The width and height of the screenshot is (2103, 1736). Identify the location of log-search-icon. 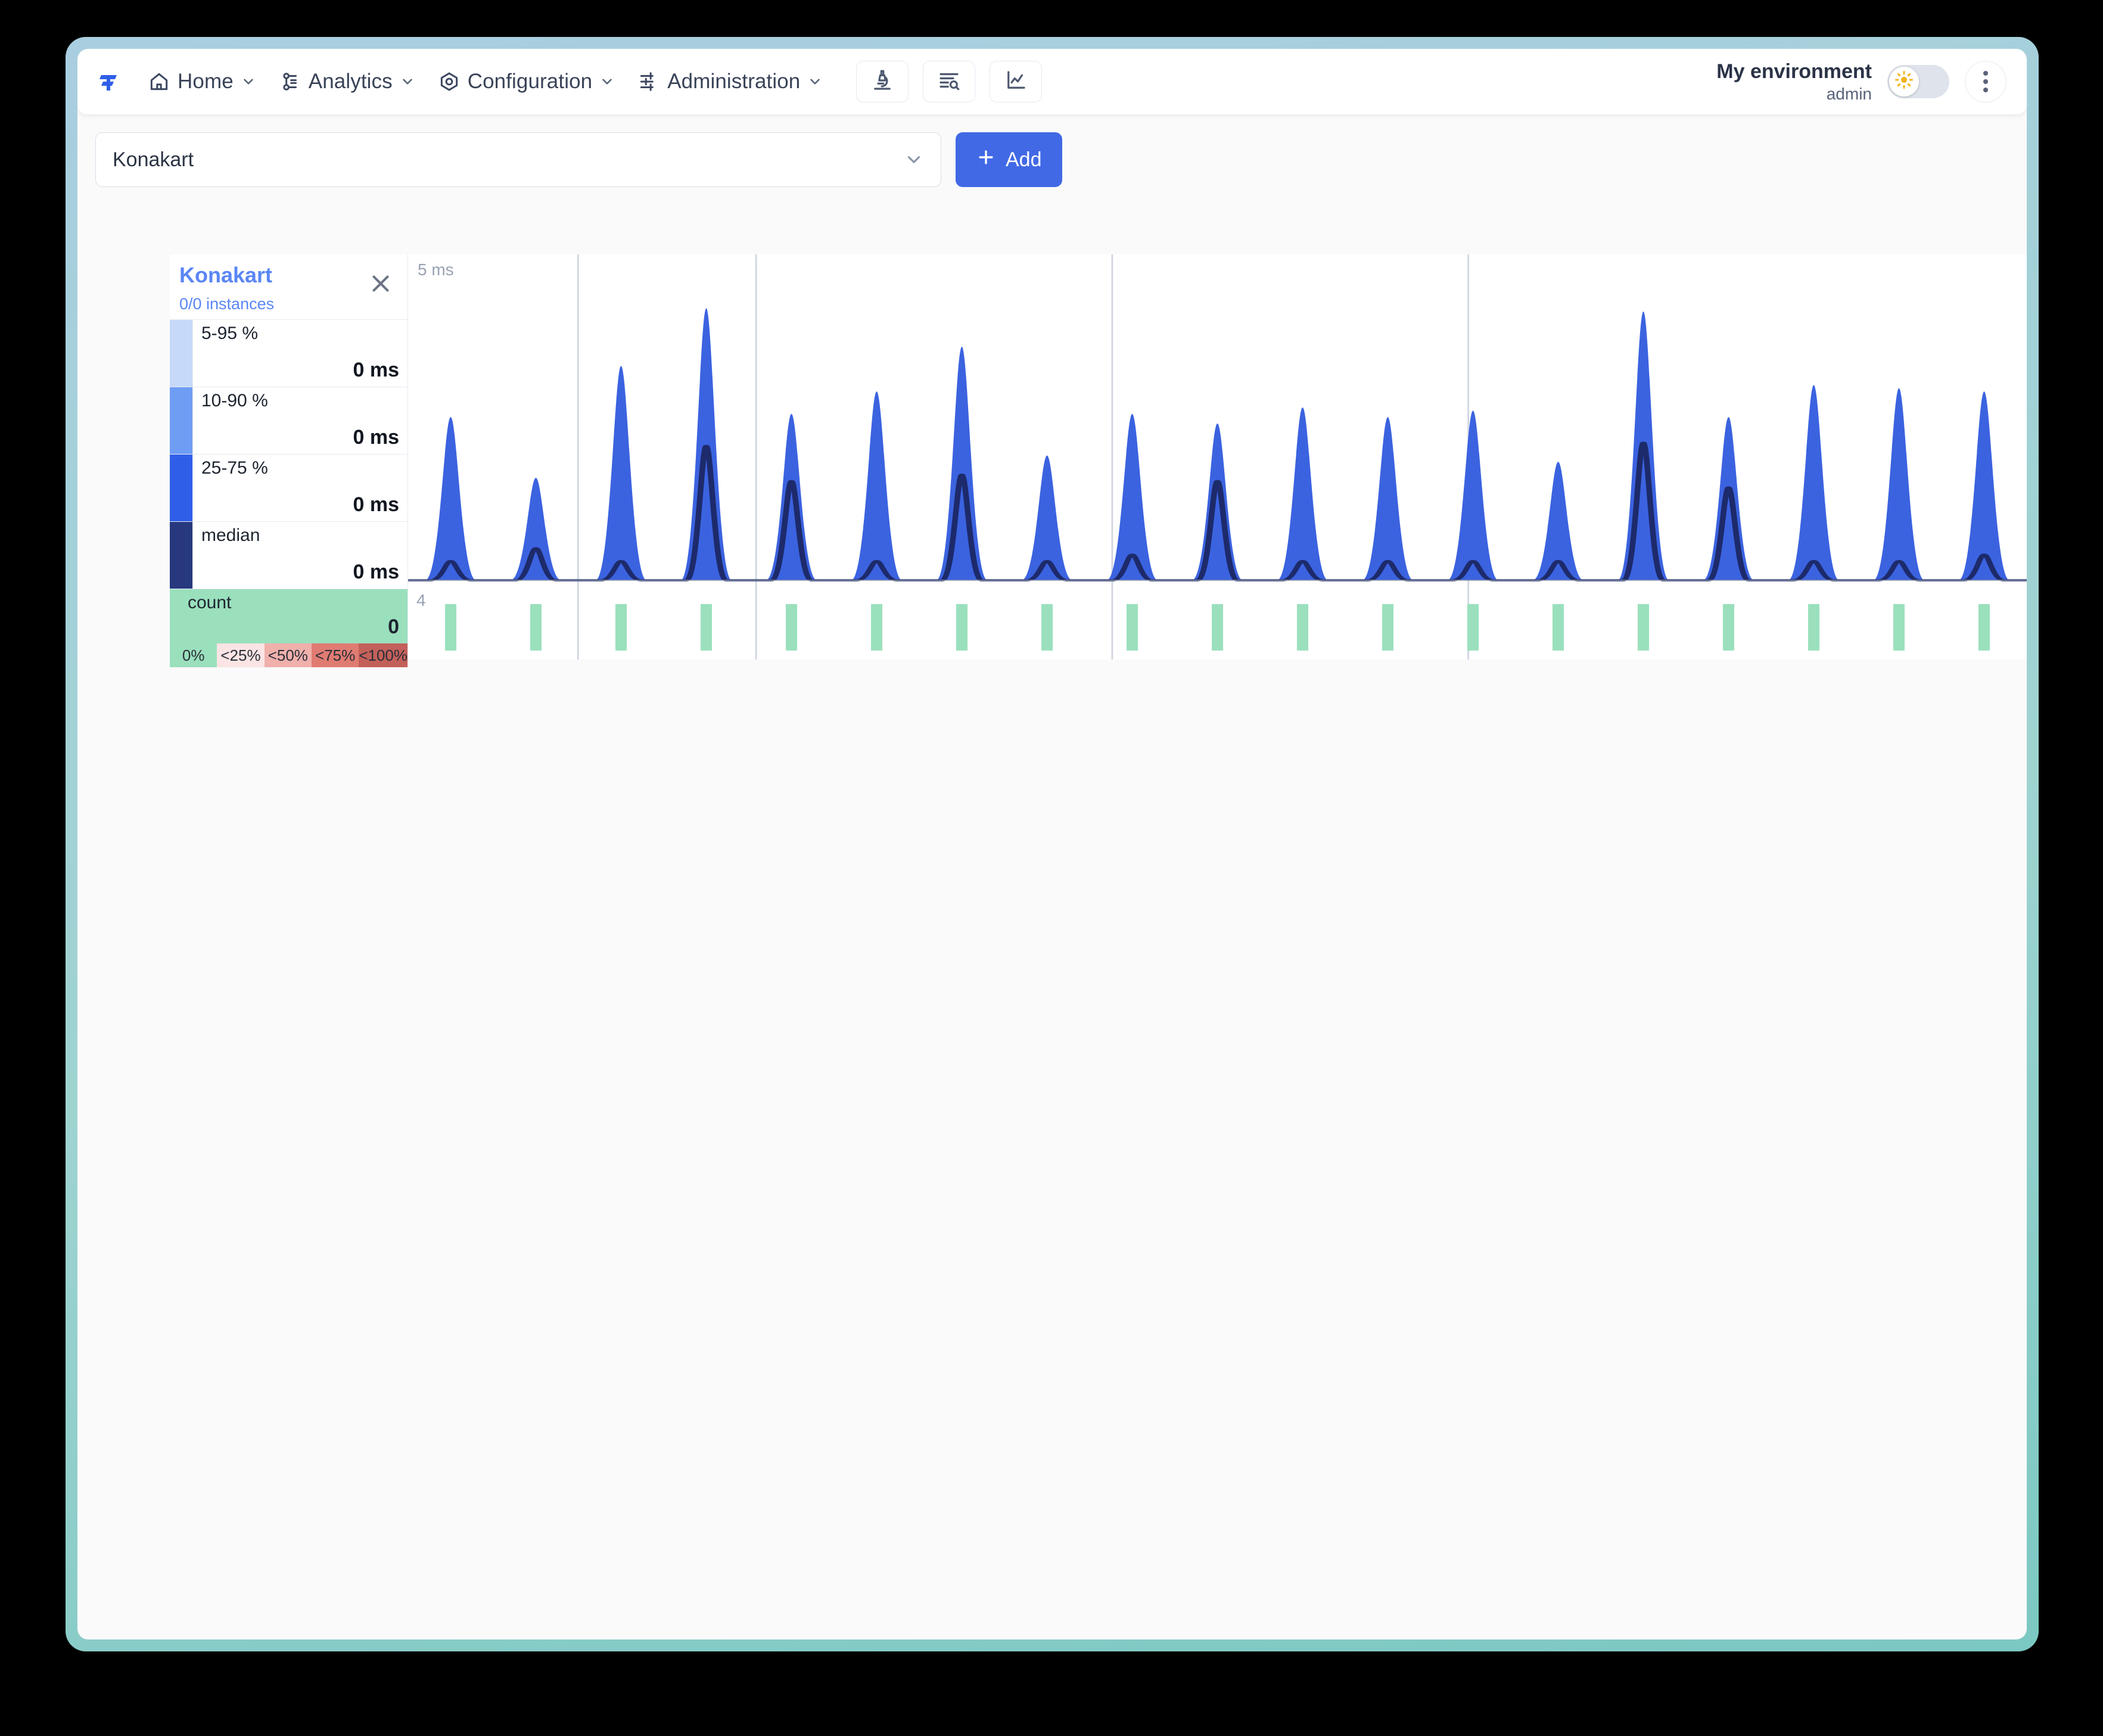
(949, 82).